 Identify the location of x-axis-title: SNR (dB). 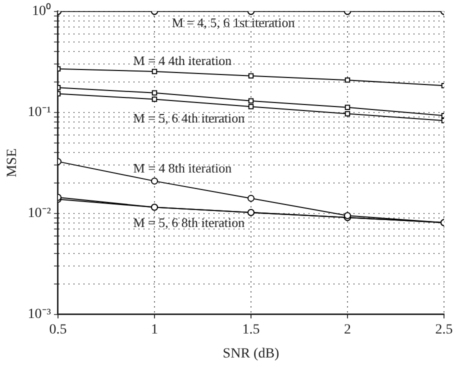
(251, 354).